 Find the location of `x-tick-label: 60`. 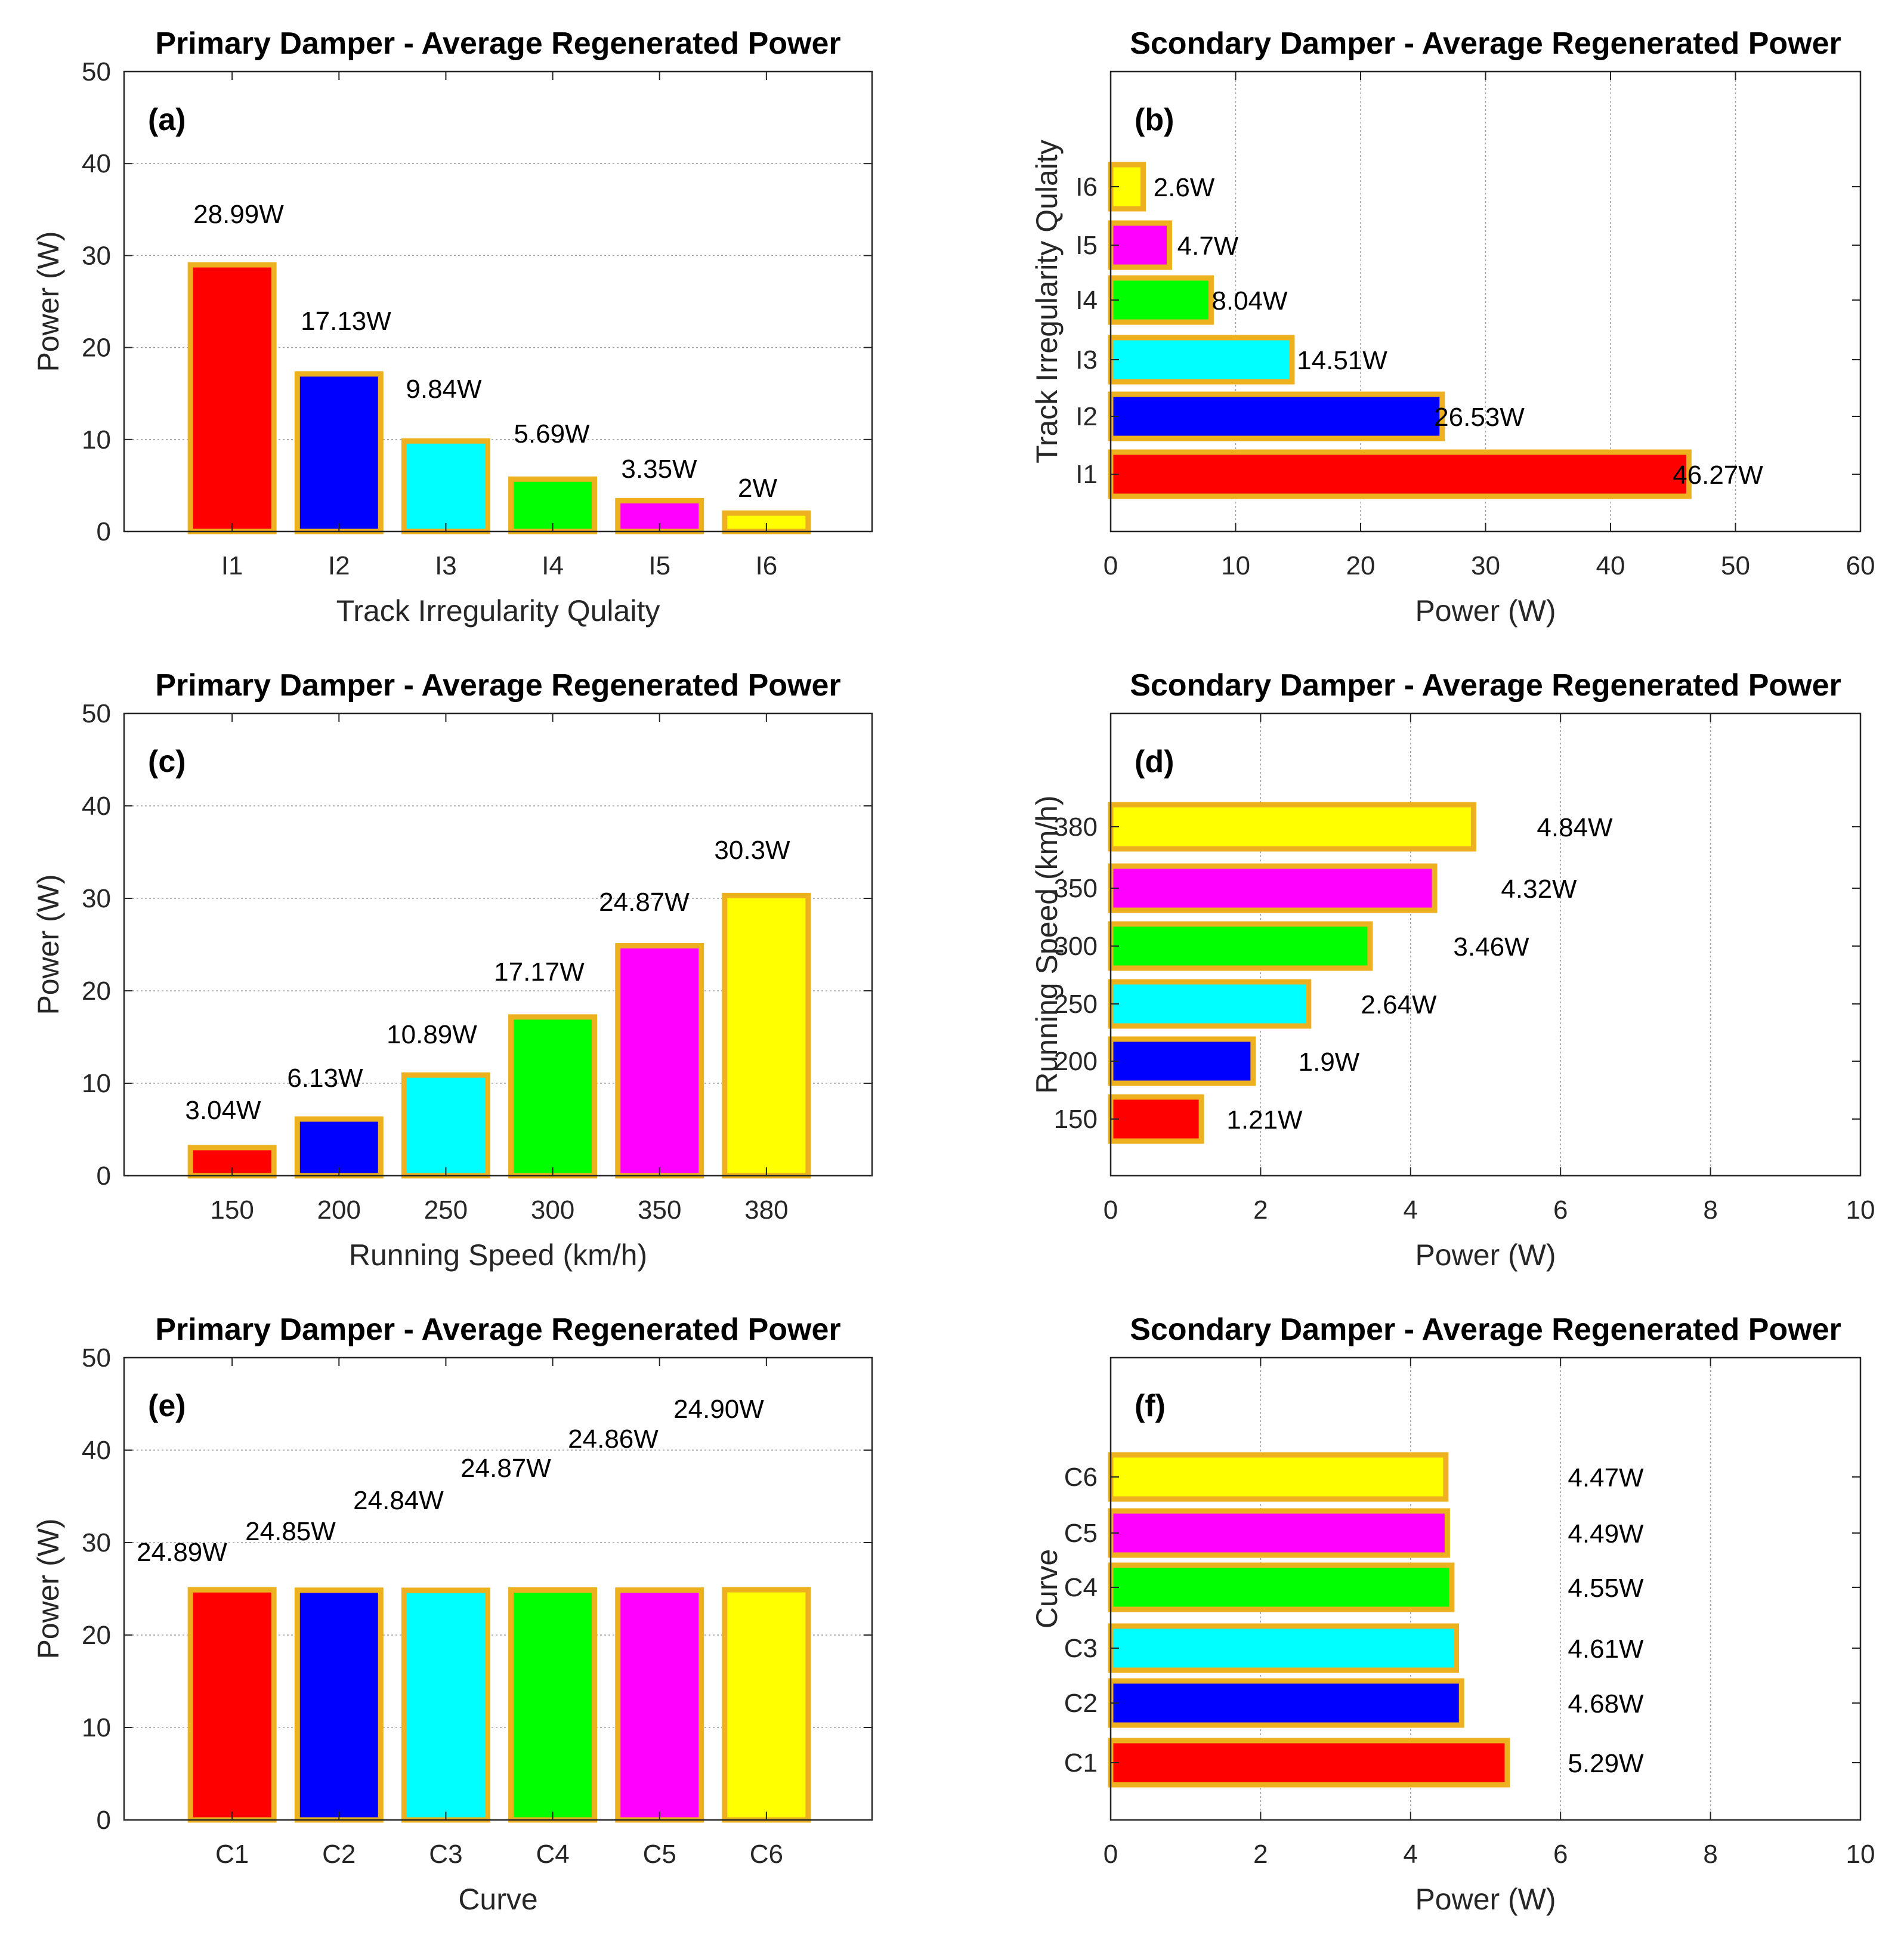

x-tick-label: 60 is located at coordinates (1860, 565).